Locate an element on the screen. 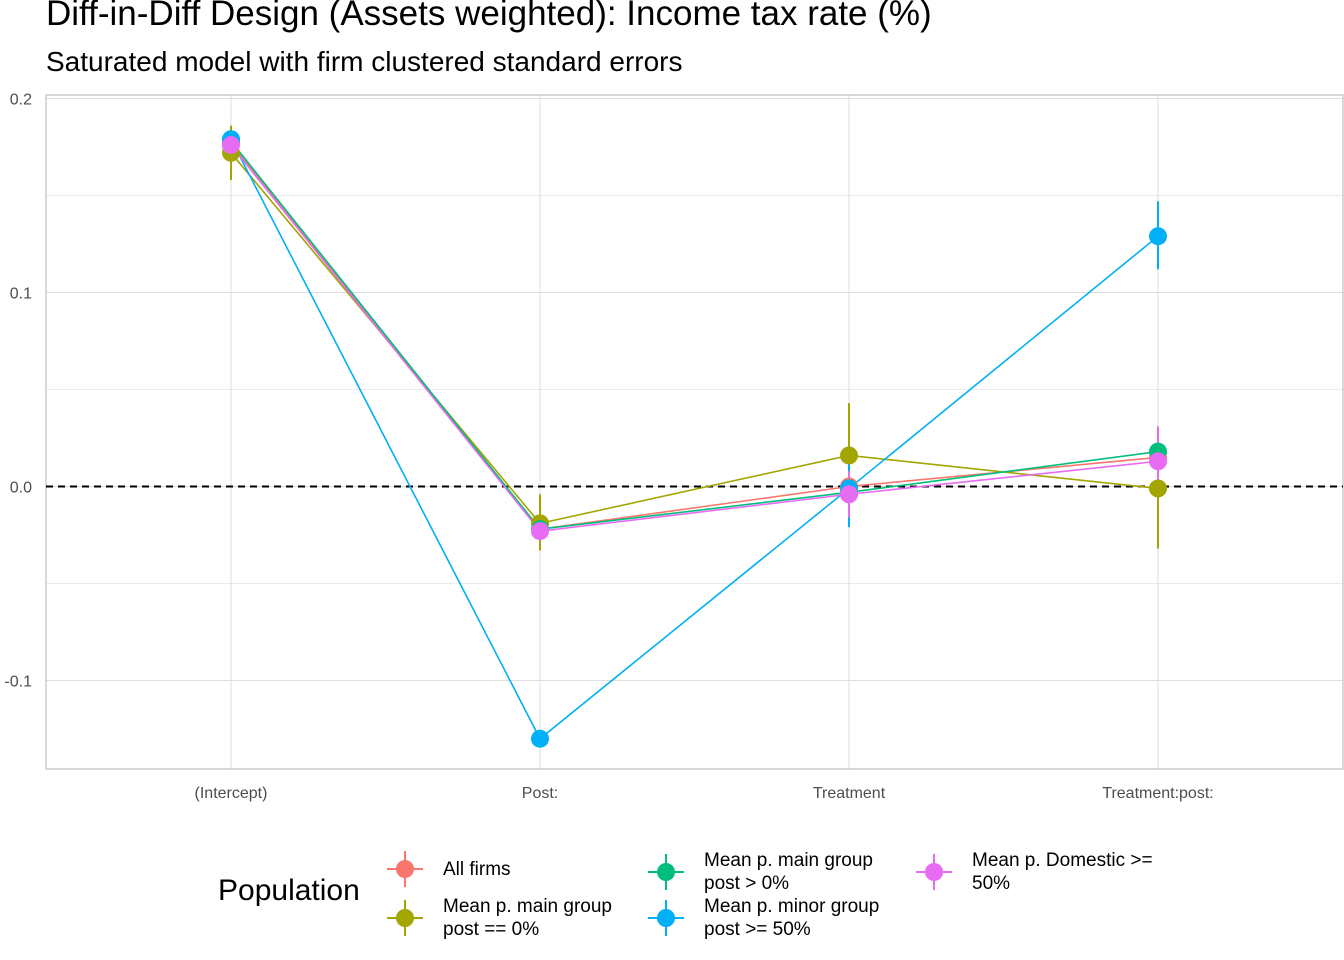 The image size is (1344, 960). legend-key-minor-group is located at coordinates (666, 918).